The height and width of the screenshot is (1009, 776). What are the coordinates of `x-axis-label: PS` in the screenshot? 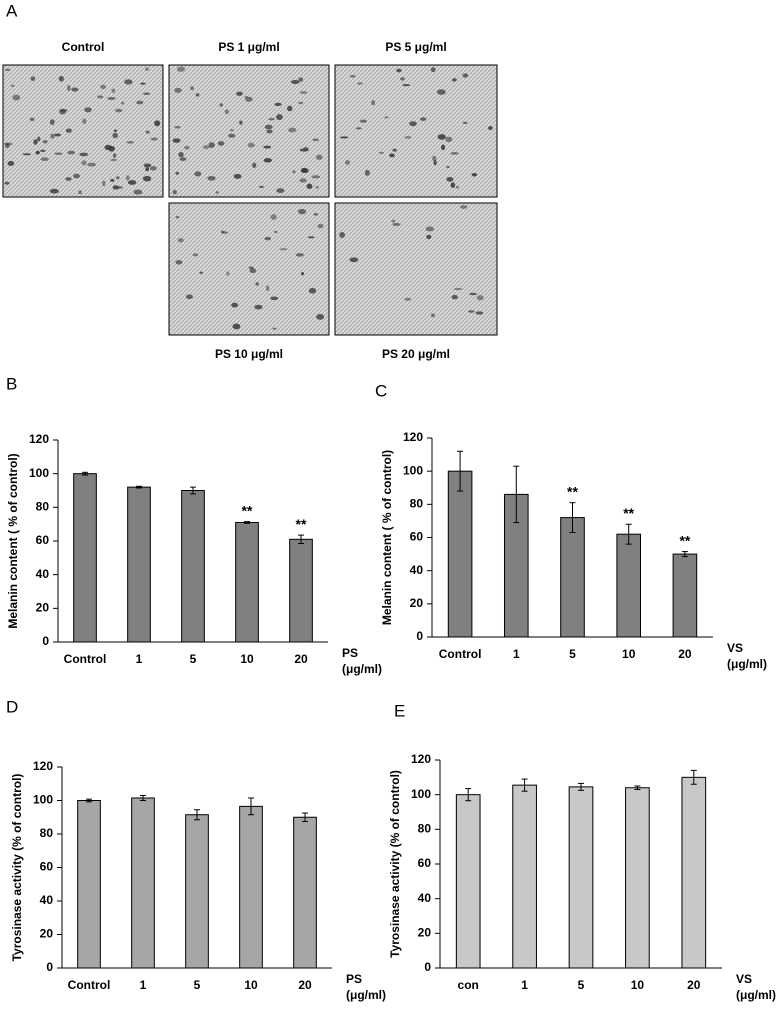 It's located at (354, 979).